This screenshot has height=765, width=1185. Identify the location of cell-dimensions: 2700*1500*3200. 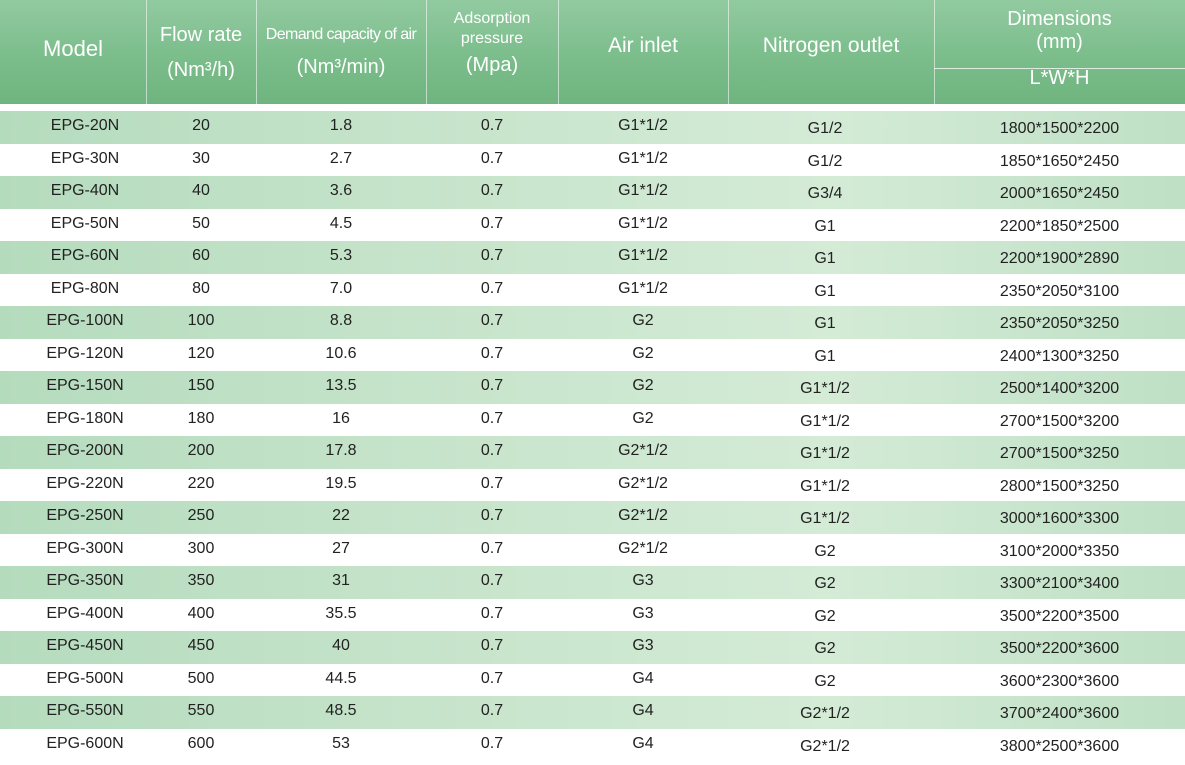
(1059, 421).